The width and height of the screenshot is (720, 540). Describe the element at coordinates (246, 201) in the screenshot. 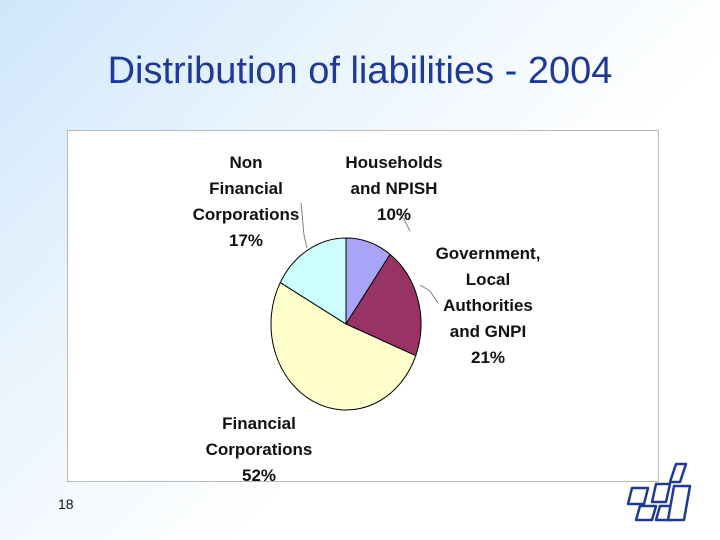

I see `slice-label-non: Non Financial Corporations 17%` at that location.